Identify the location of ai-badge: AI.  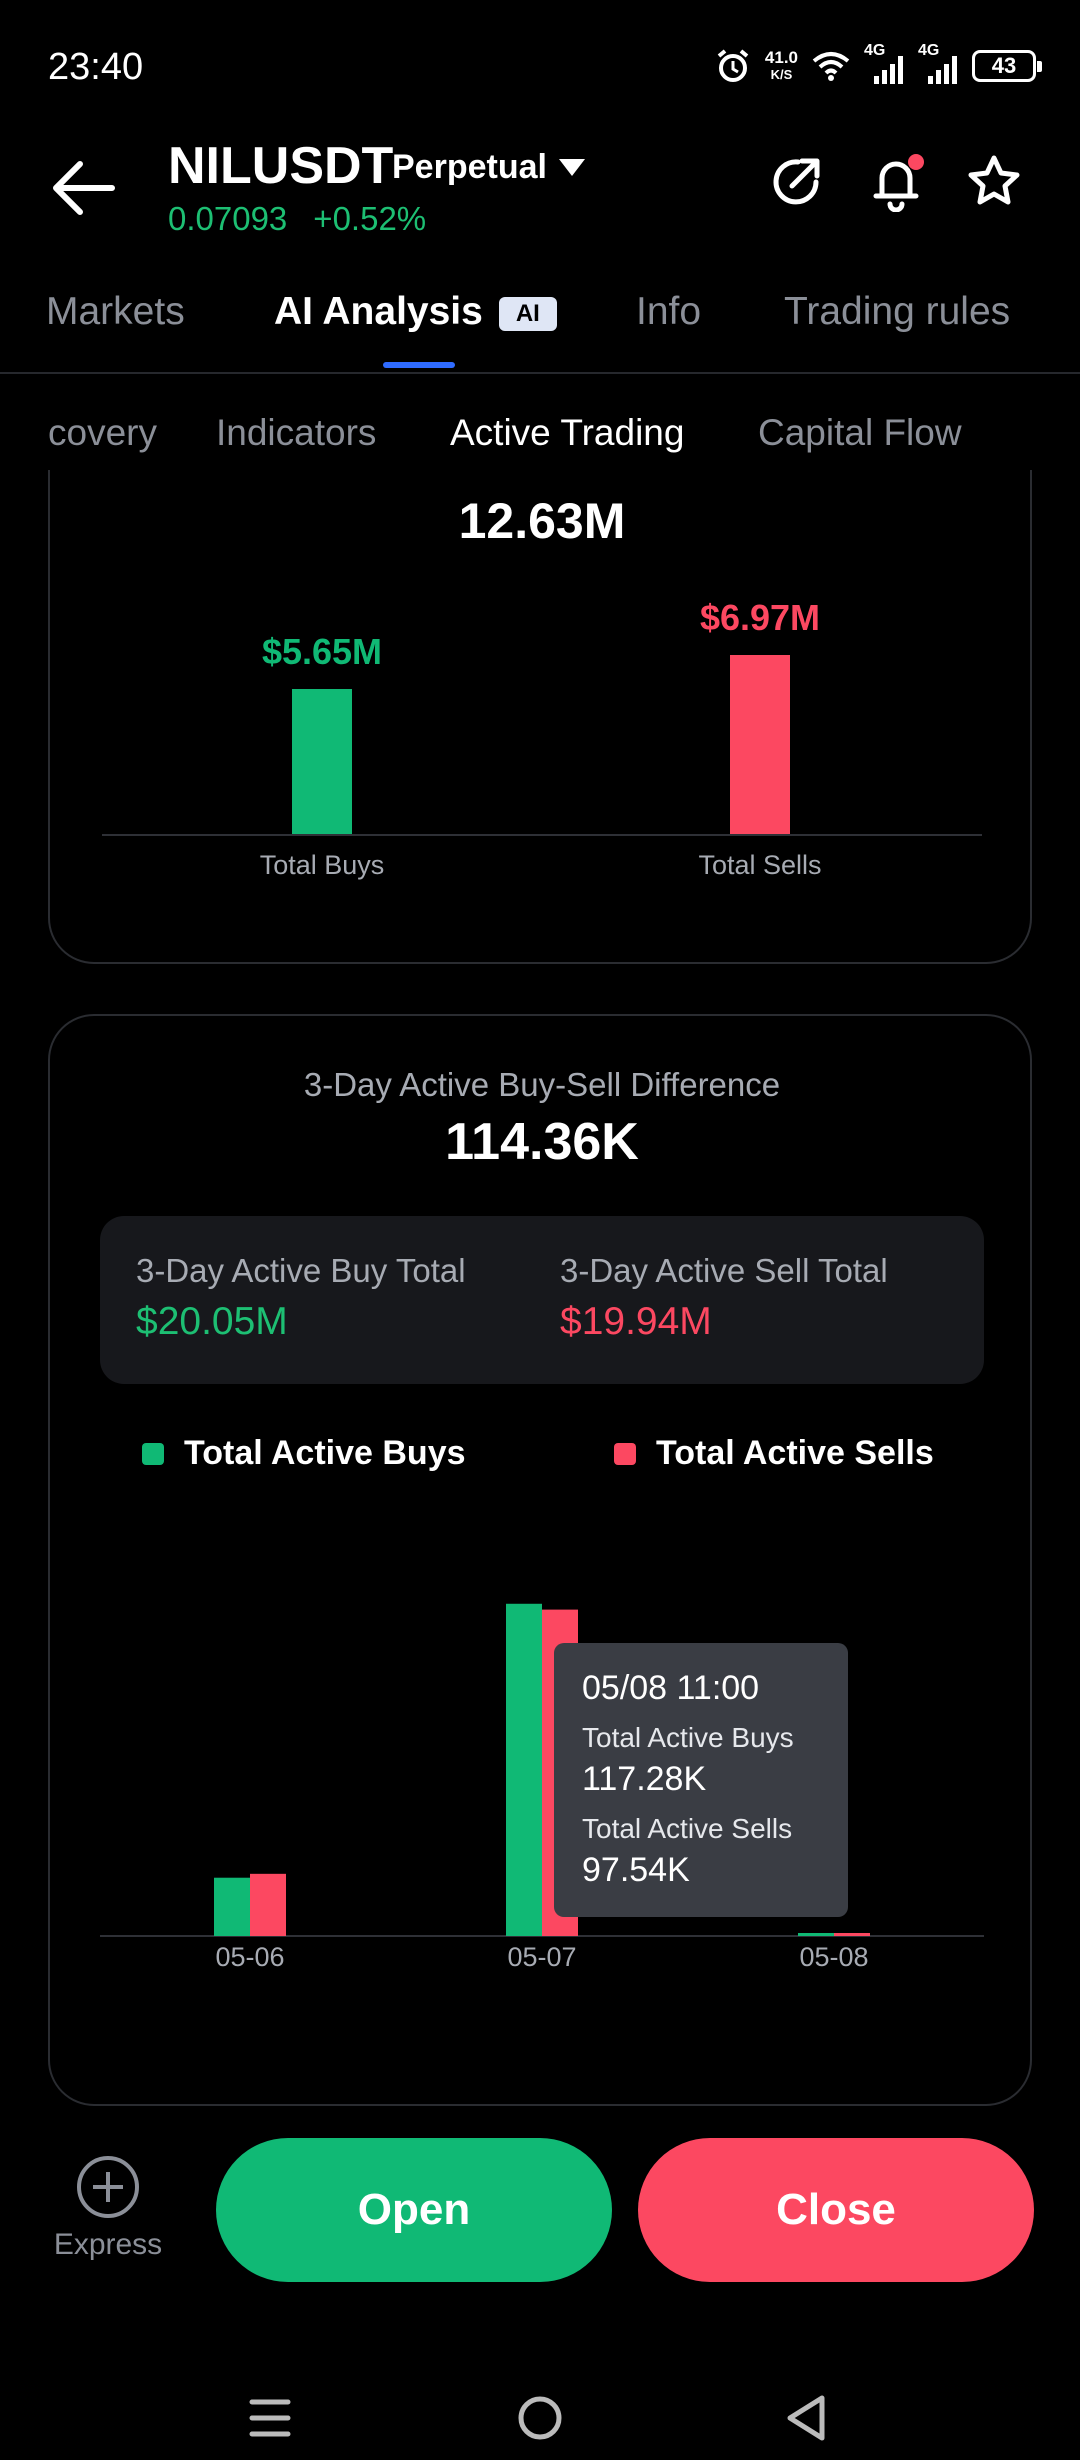
(527, 313).